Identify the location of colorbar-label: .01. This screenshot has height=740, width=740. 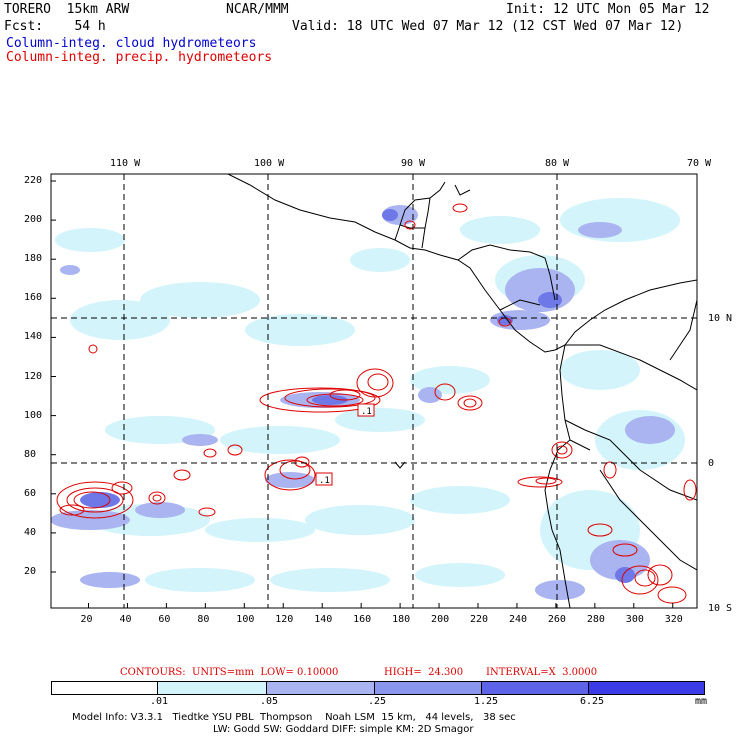
(159, 701).